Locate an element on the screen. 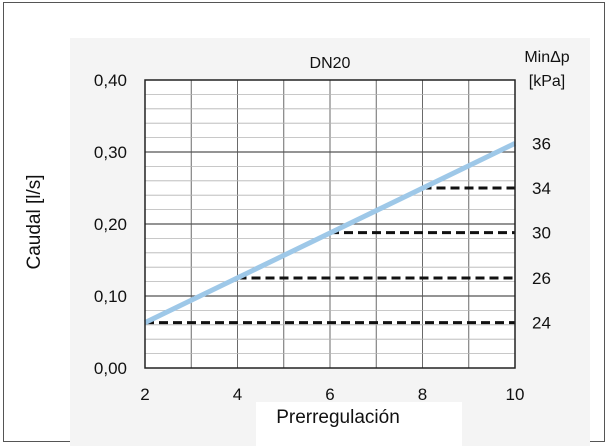  min-dp-label-24: 24 is located at coordinates (541, 323).